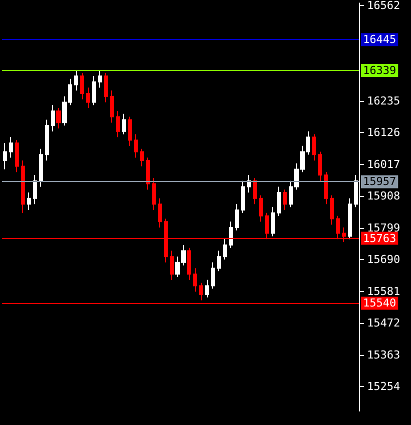  What do you see at coordinates (379, 303) in the screenshot?
I see `ref-line-label: 15540` at bounding box center [379, 303].